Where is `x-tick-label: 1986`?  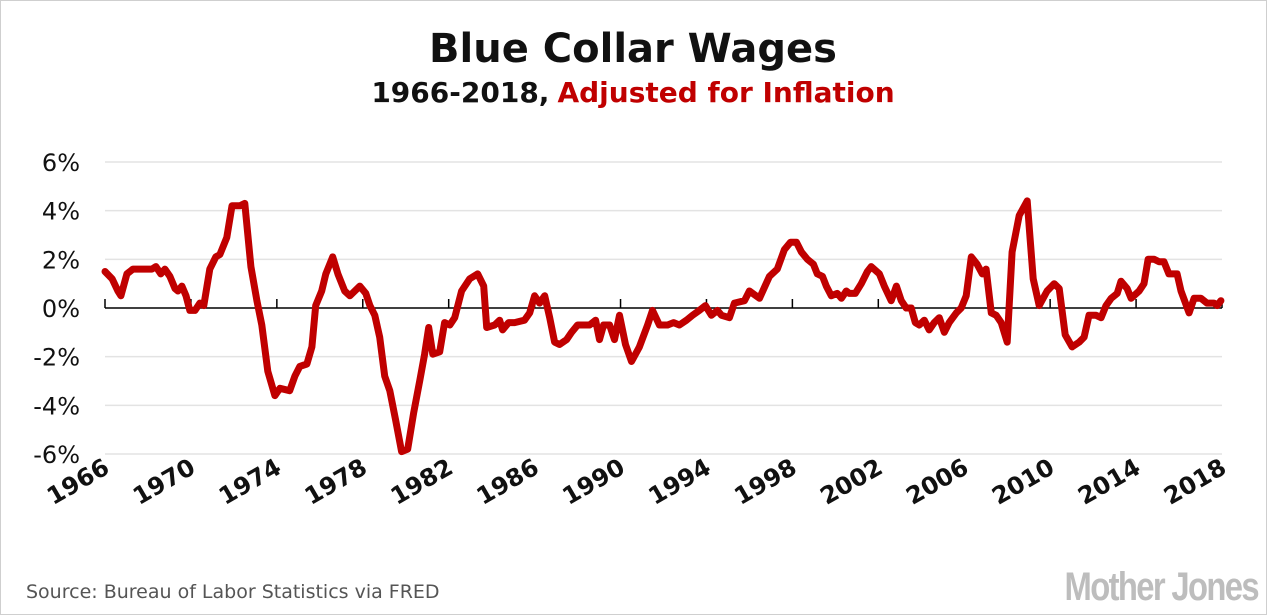 x-tick-label: 1986 is located at coordinates (508, 482).